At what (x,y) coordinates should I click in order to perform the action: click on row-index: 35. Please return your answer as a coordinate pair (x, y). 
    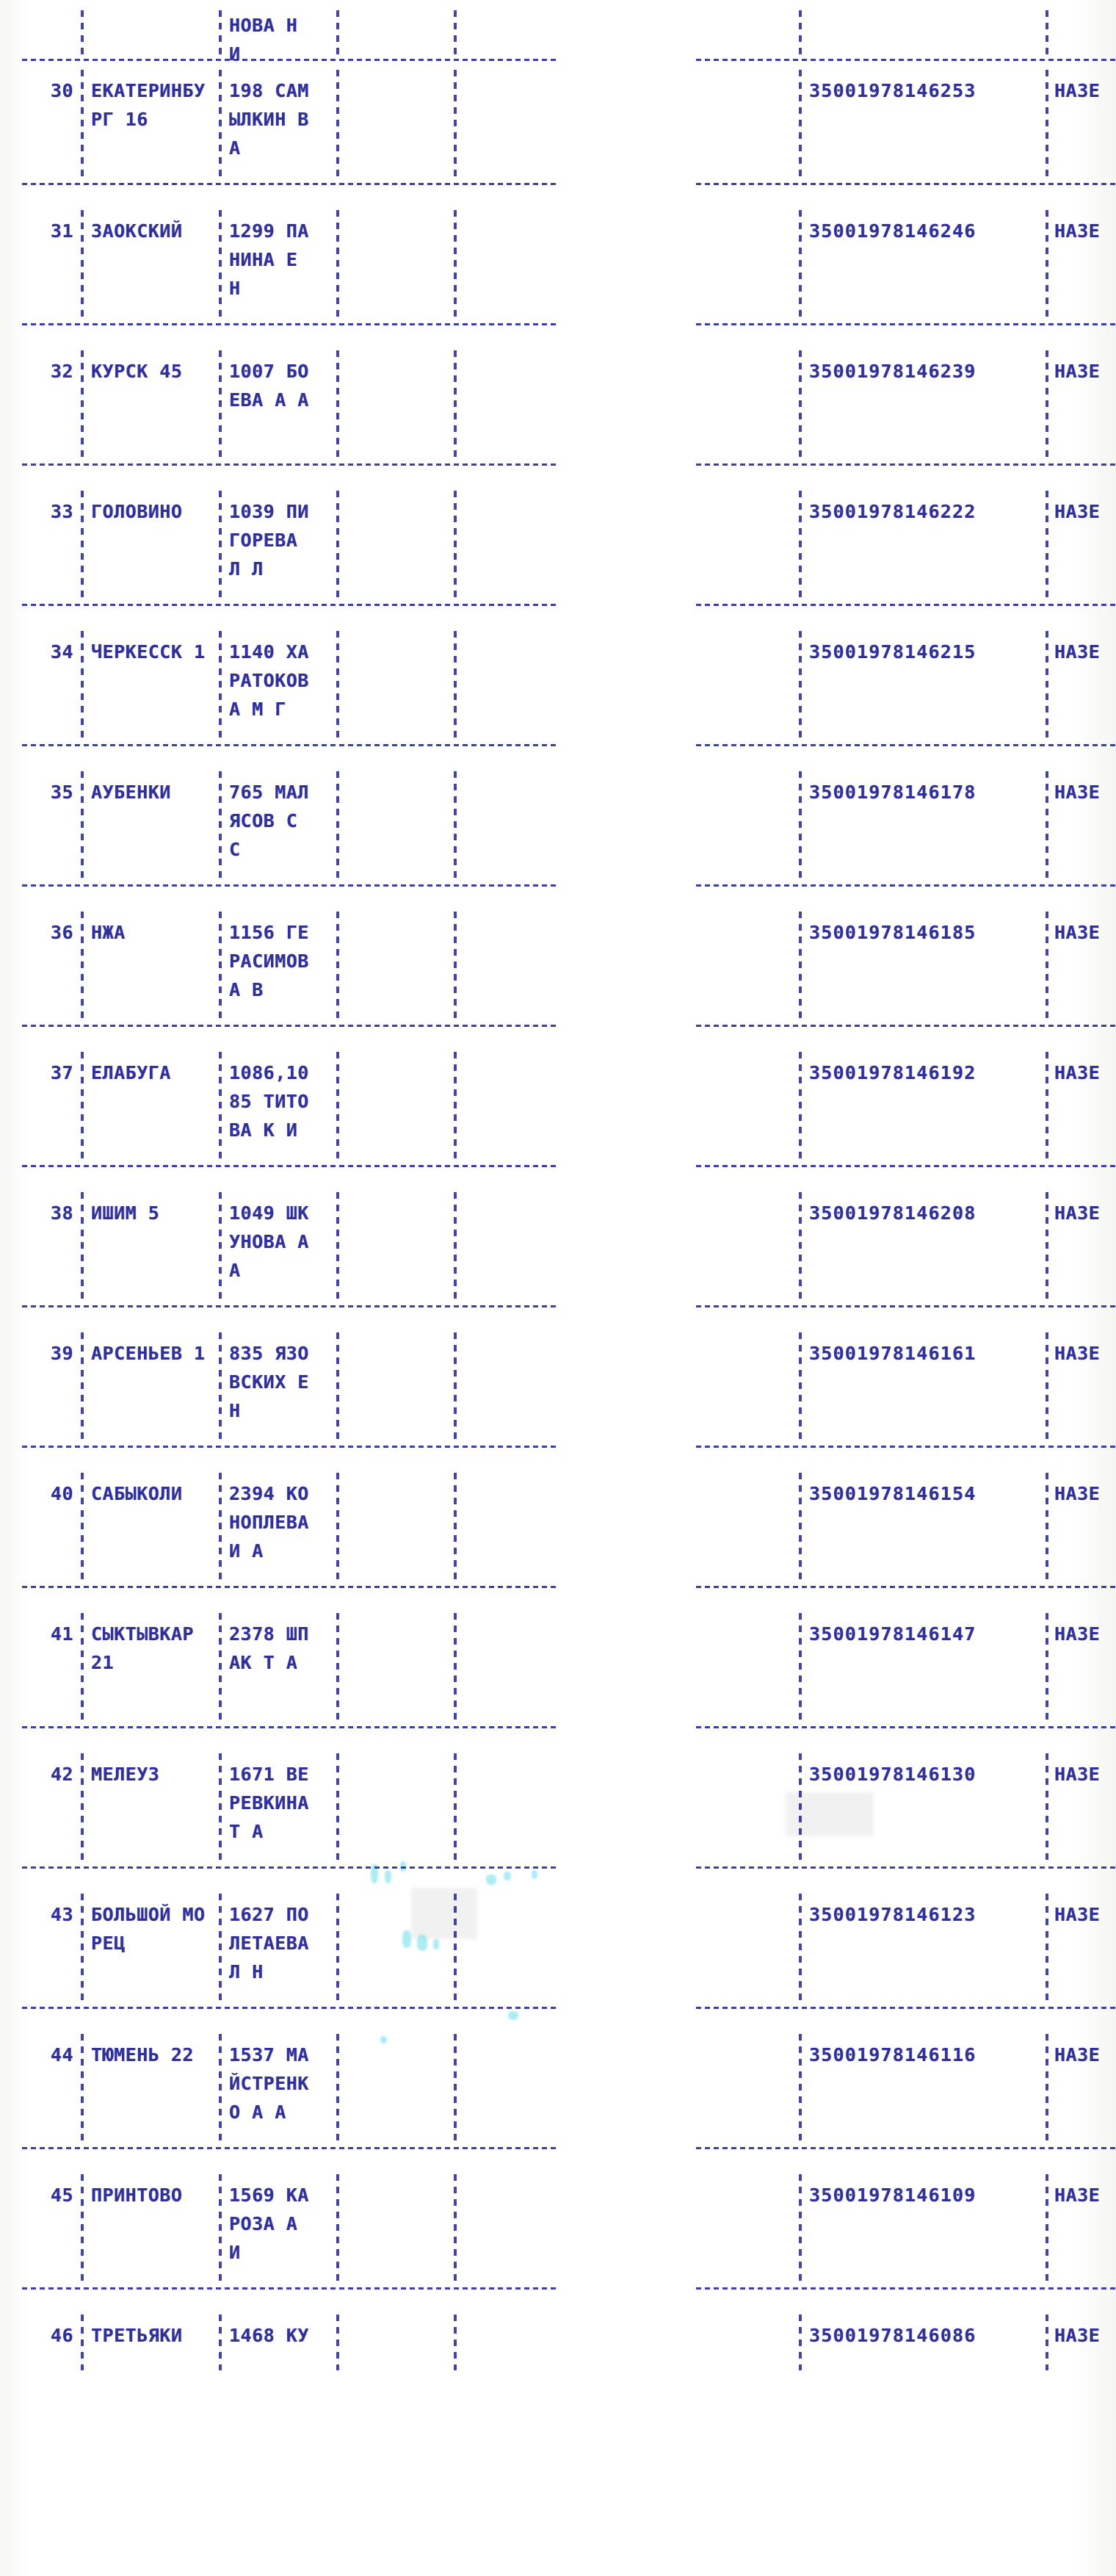
    Looking at the image, I should click on (61, 792).